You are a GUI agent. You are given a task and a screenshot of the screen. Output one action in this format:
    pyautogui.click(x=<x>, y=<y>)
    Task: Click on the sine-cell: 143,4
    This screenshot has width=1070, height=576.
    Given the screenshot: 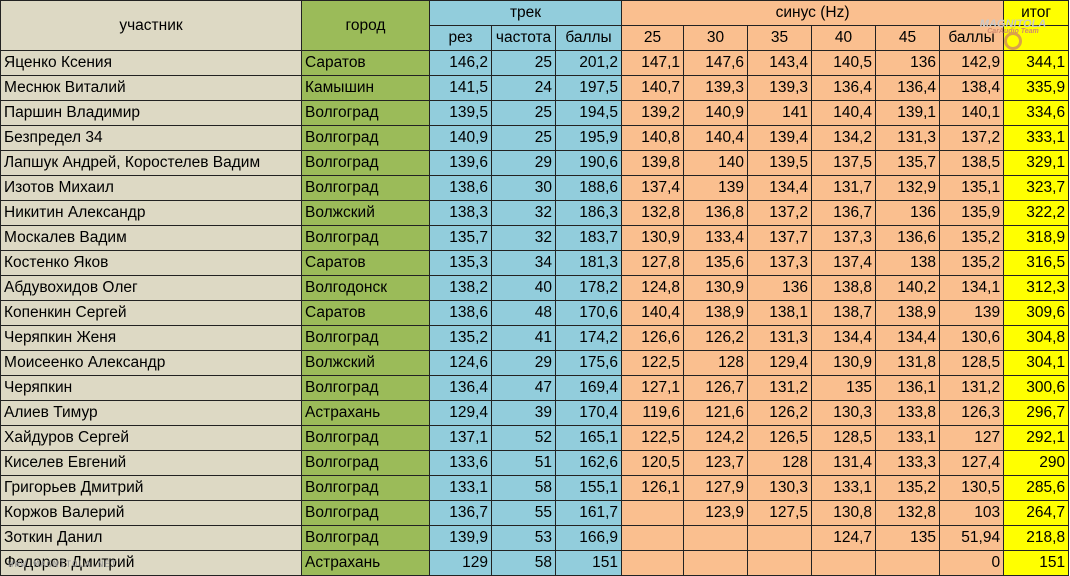 What is the action you would take?
    pyautogui.click(x=780, y=63)
    